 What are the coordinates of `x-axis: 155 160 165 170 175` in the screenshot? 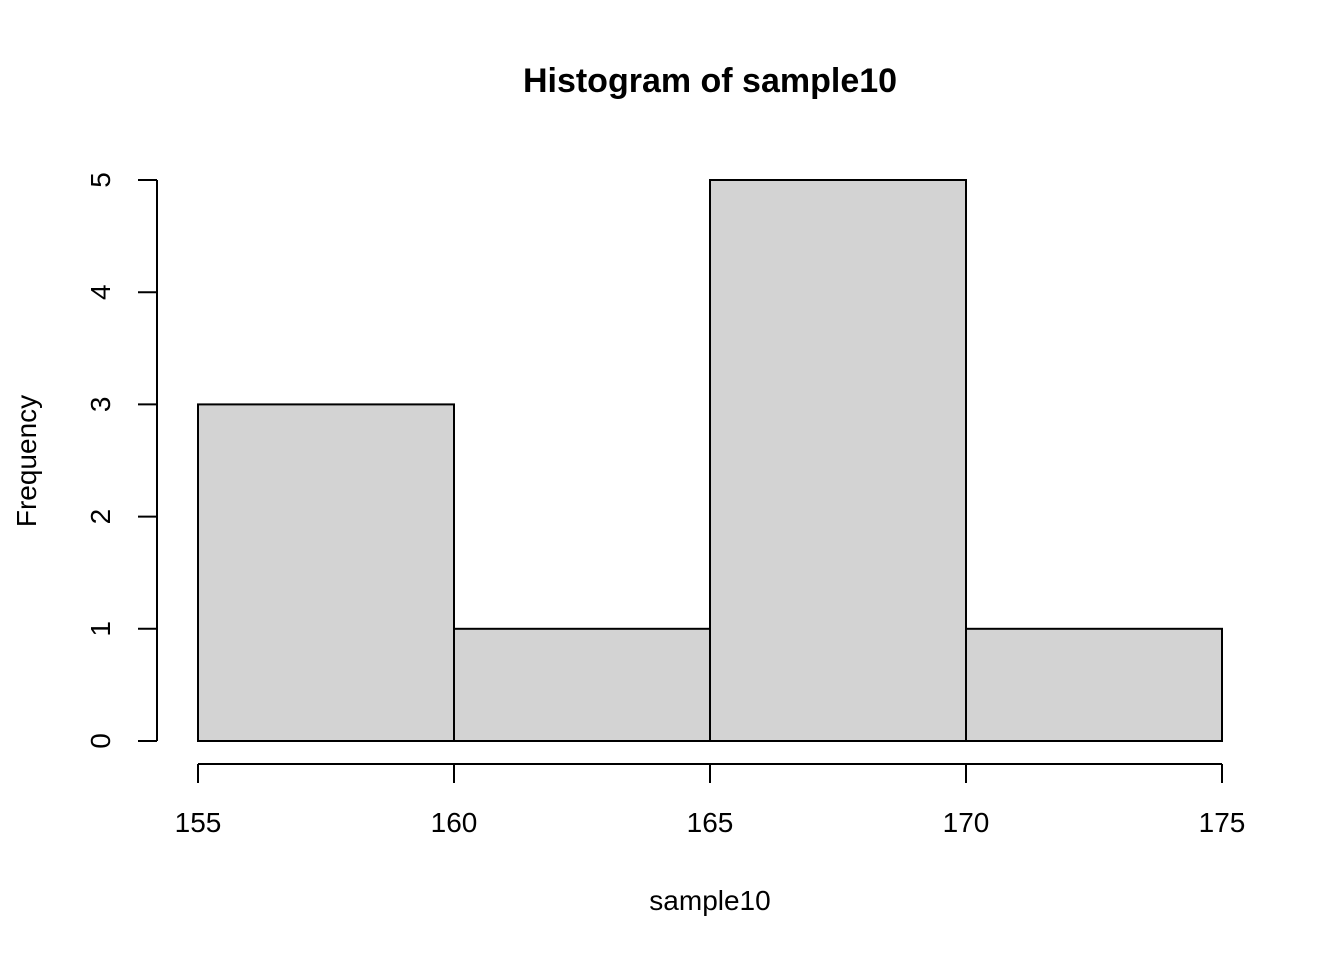 It's located at (710, 800).